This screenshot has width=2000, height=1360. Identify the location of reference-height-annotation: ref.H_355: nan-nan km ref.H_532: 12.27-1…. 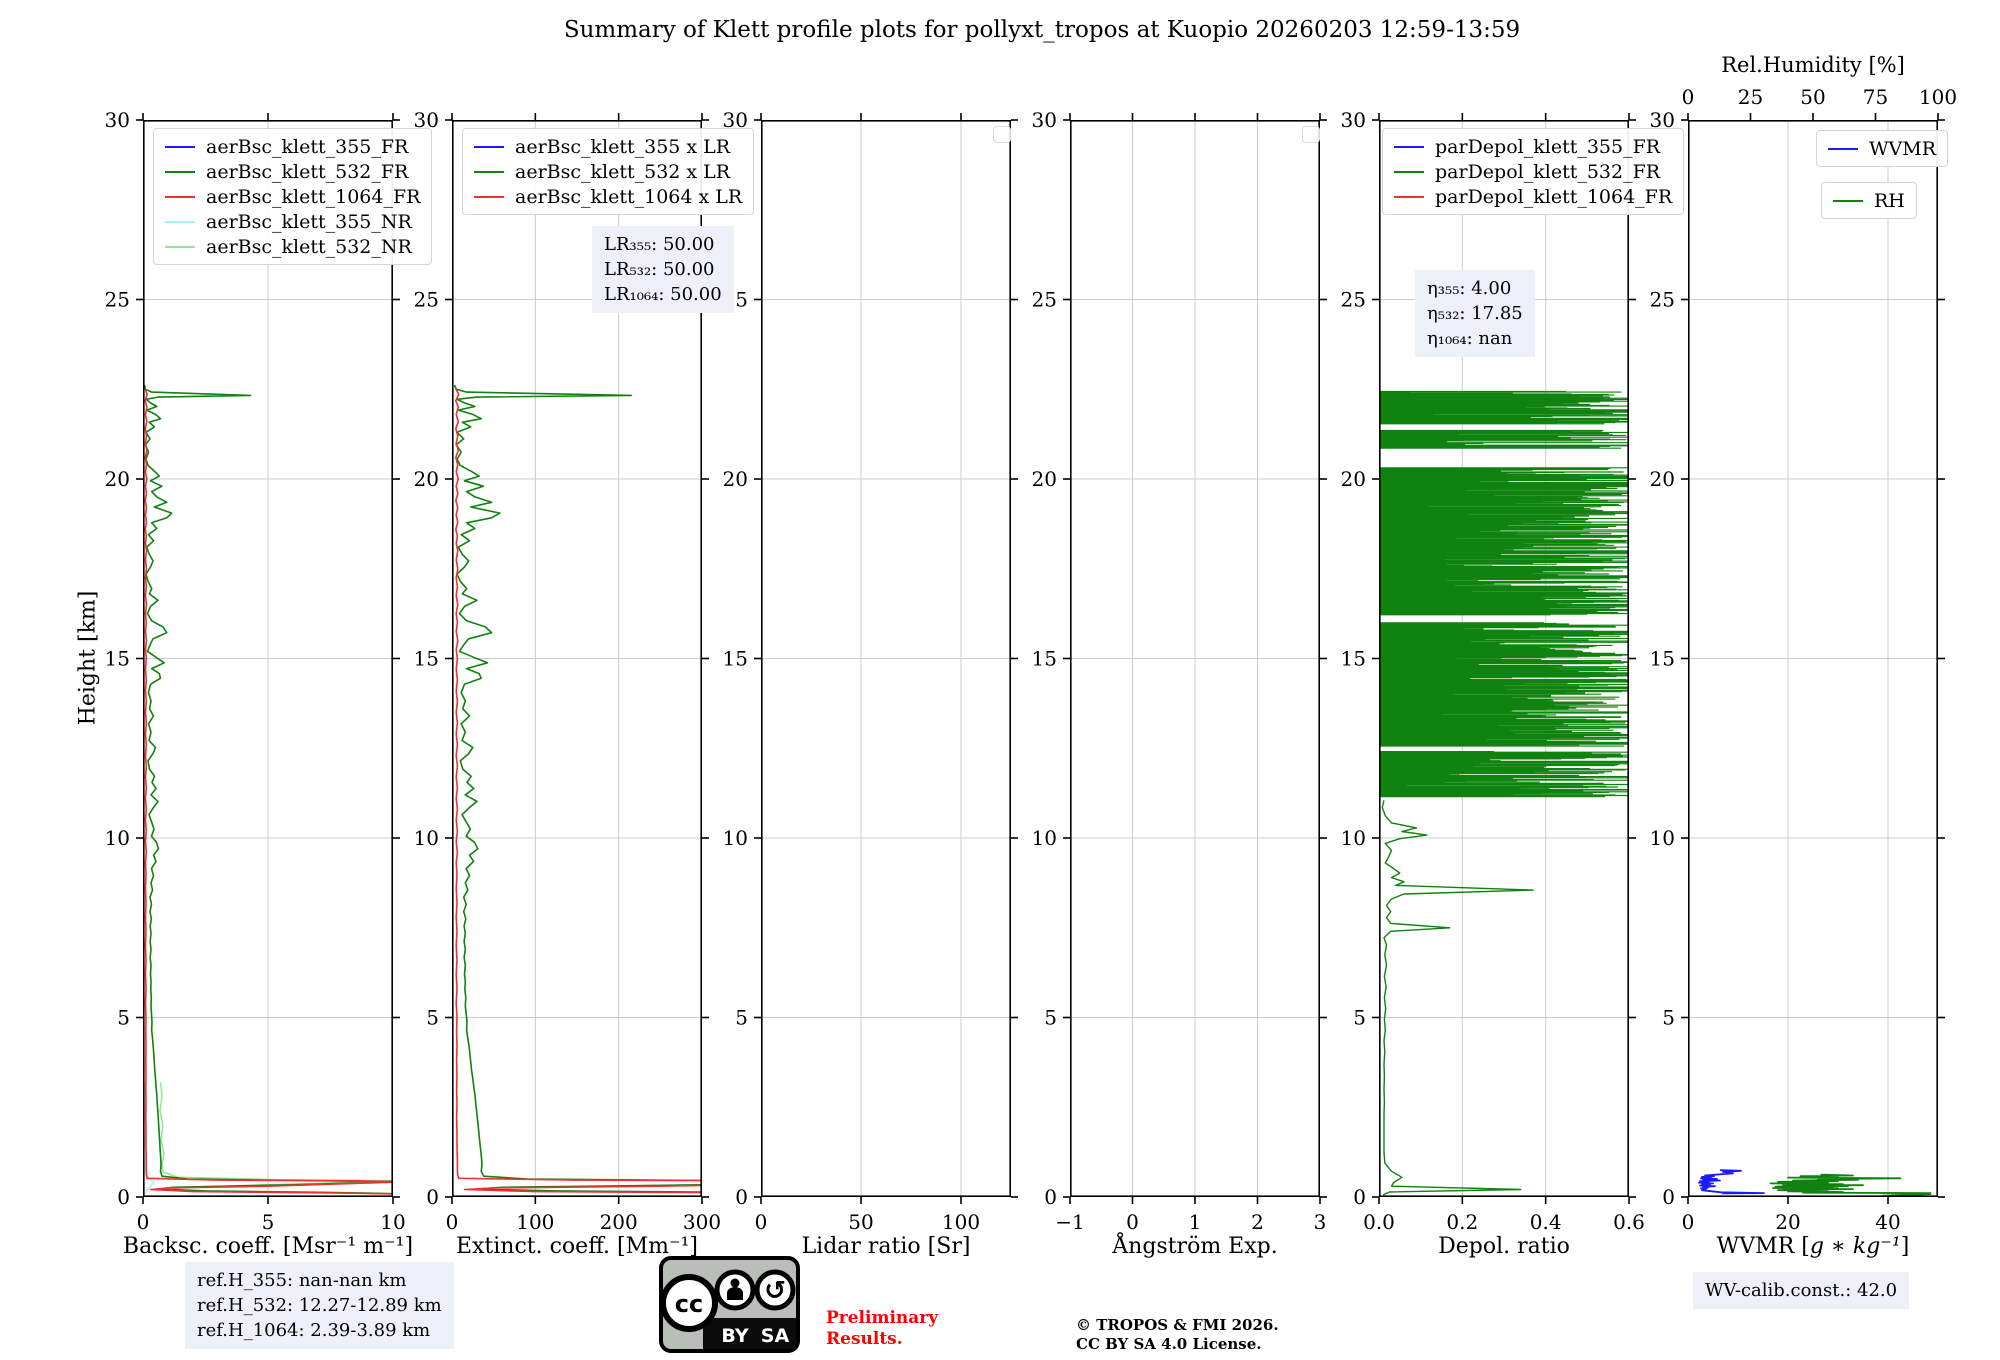
(319, 1305).